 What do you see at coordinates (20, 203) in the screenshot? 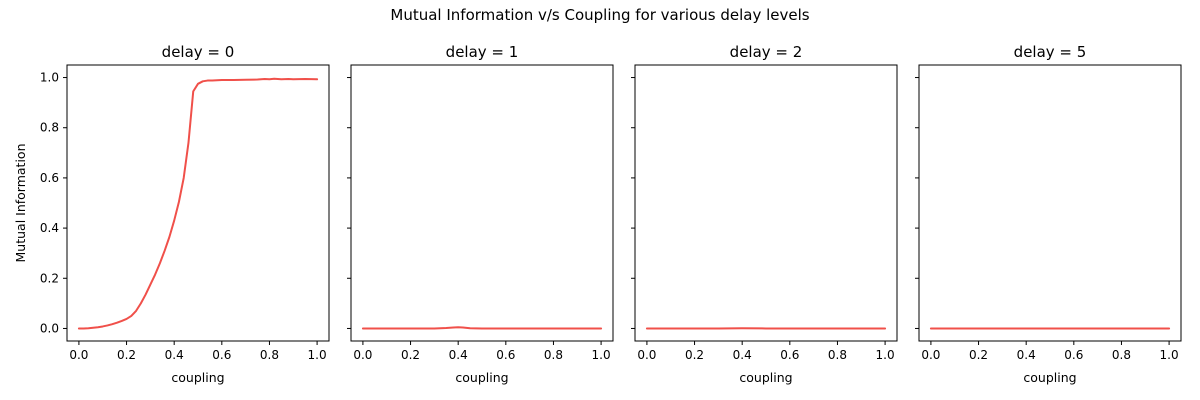
I see `y-axis-label: Mutual Information` at bounding box center [20, 203].